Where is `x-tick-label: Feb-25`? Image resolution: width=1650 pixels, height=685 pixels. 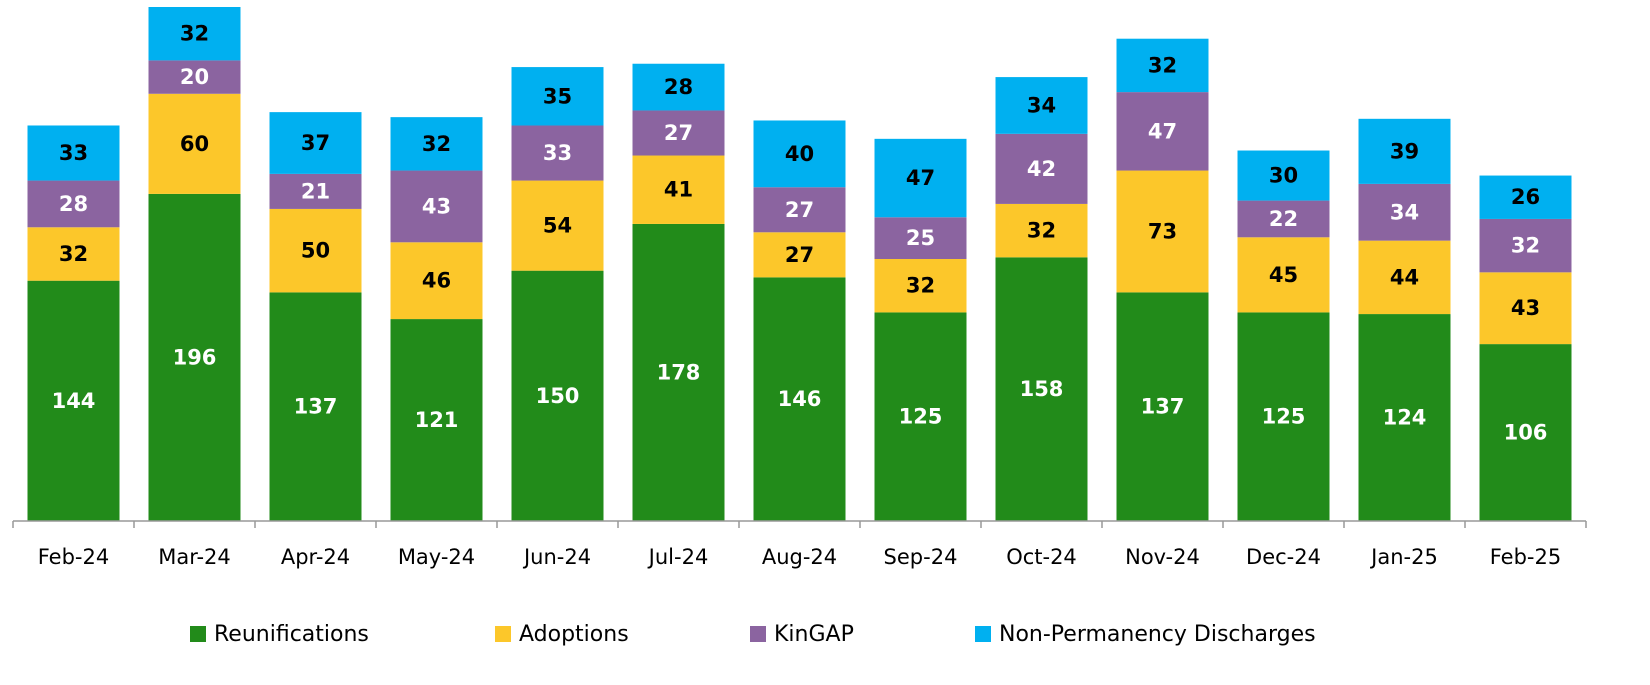 x-tick-label: Feb-25 is located at coordinates (1525, 557).